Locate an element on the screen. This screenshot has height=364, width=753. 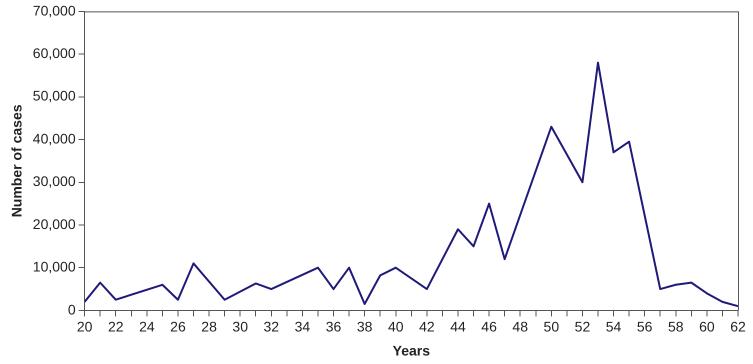
y-tick-label: 0 is located at coordinates (72, 309).